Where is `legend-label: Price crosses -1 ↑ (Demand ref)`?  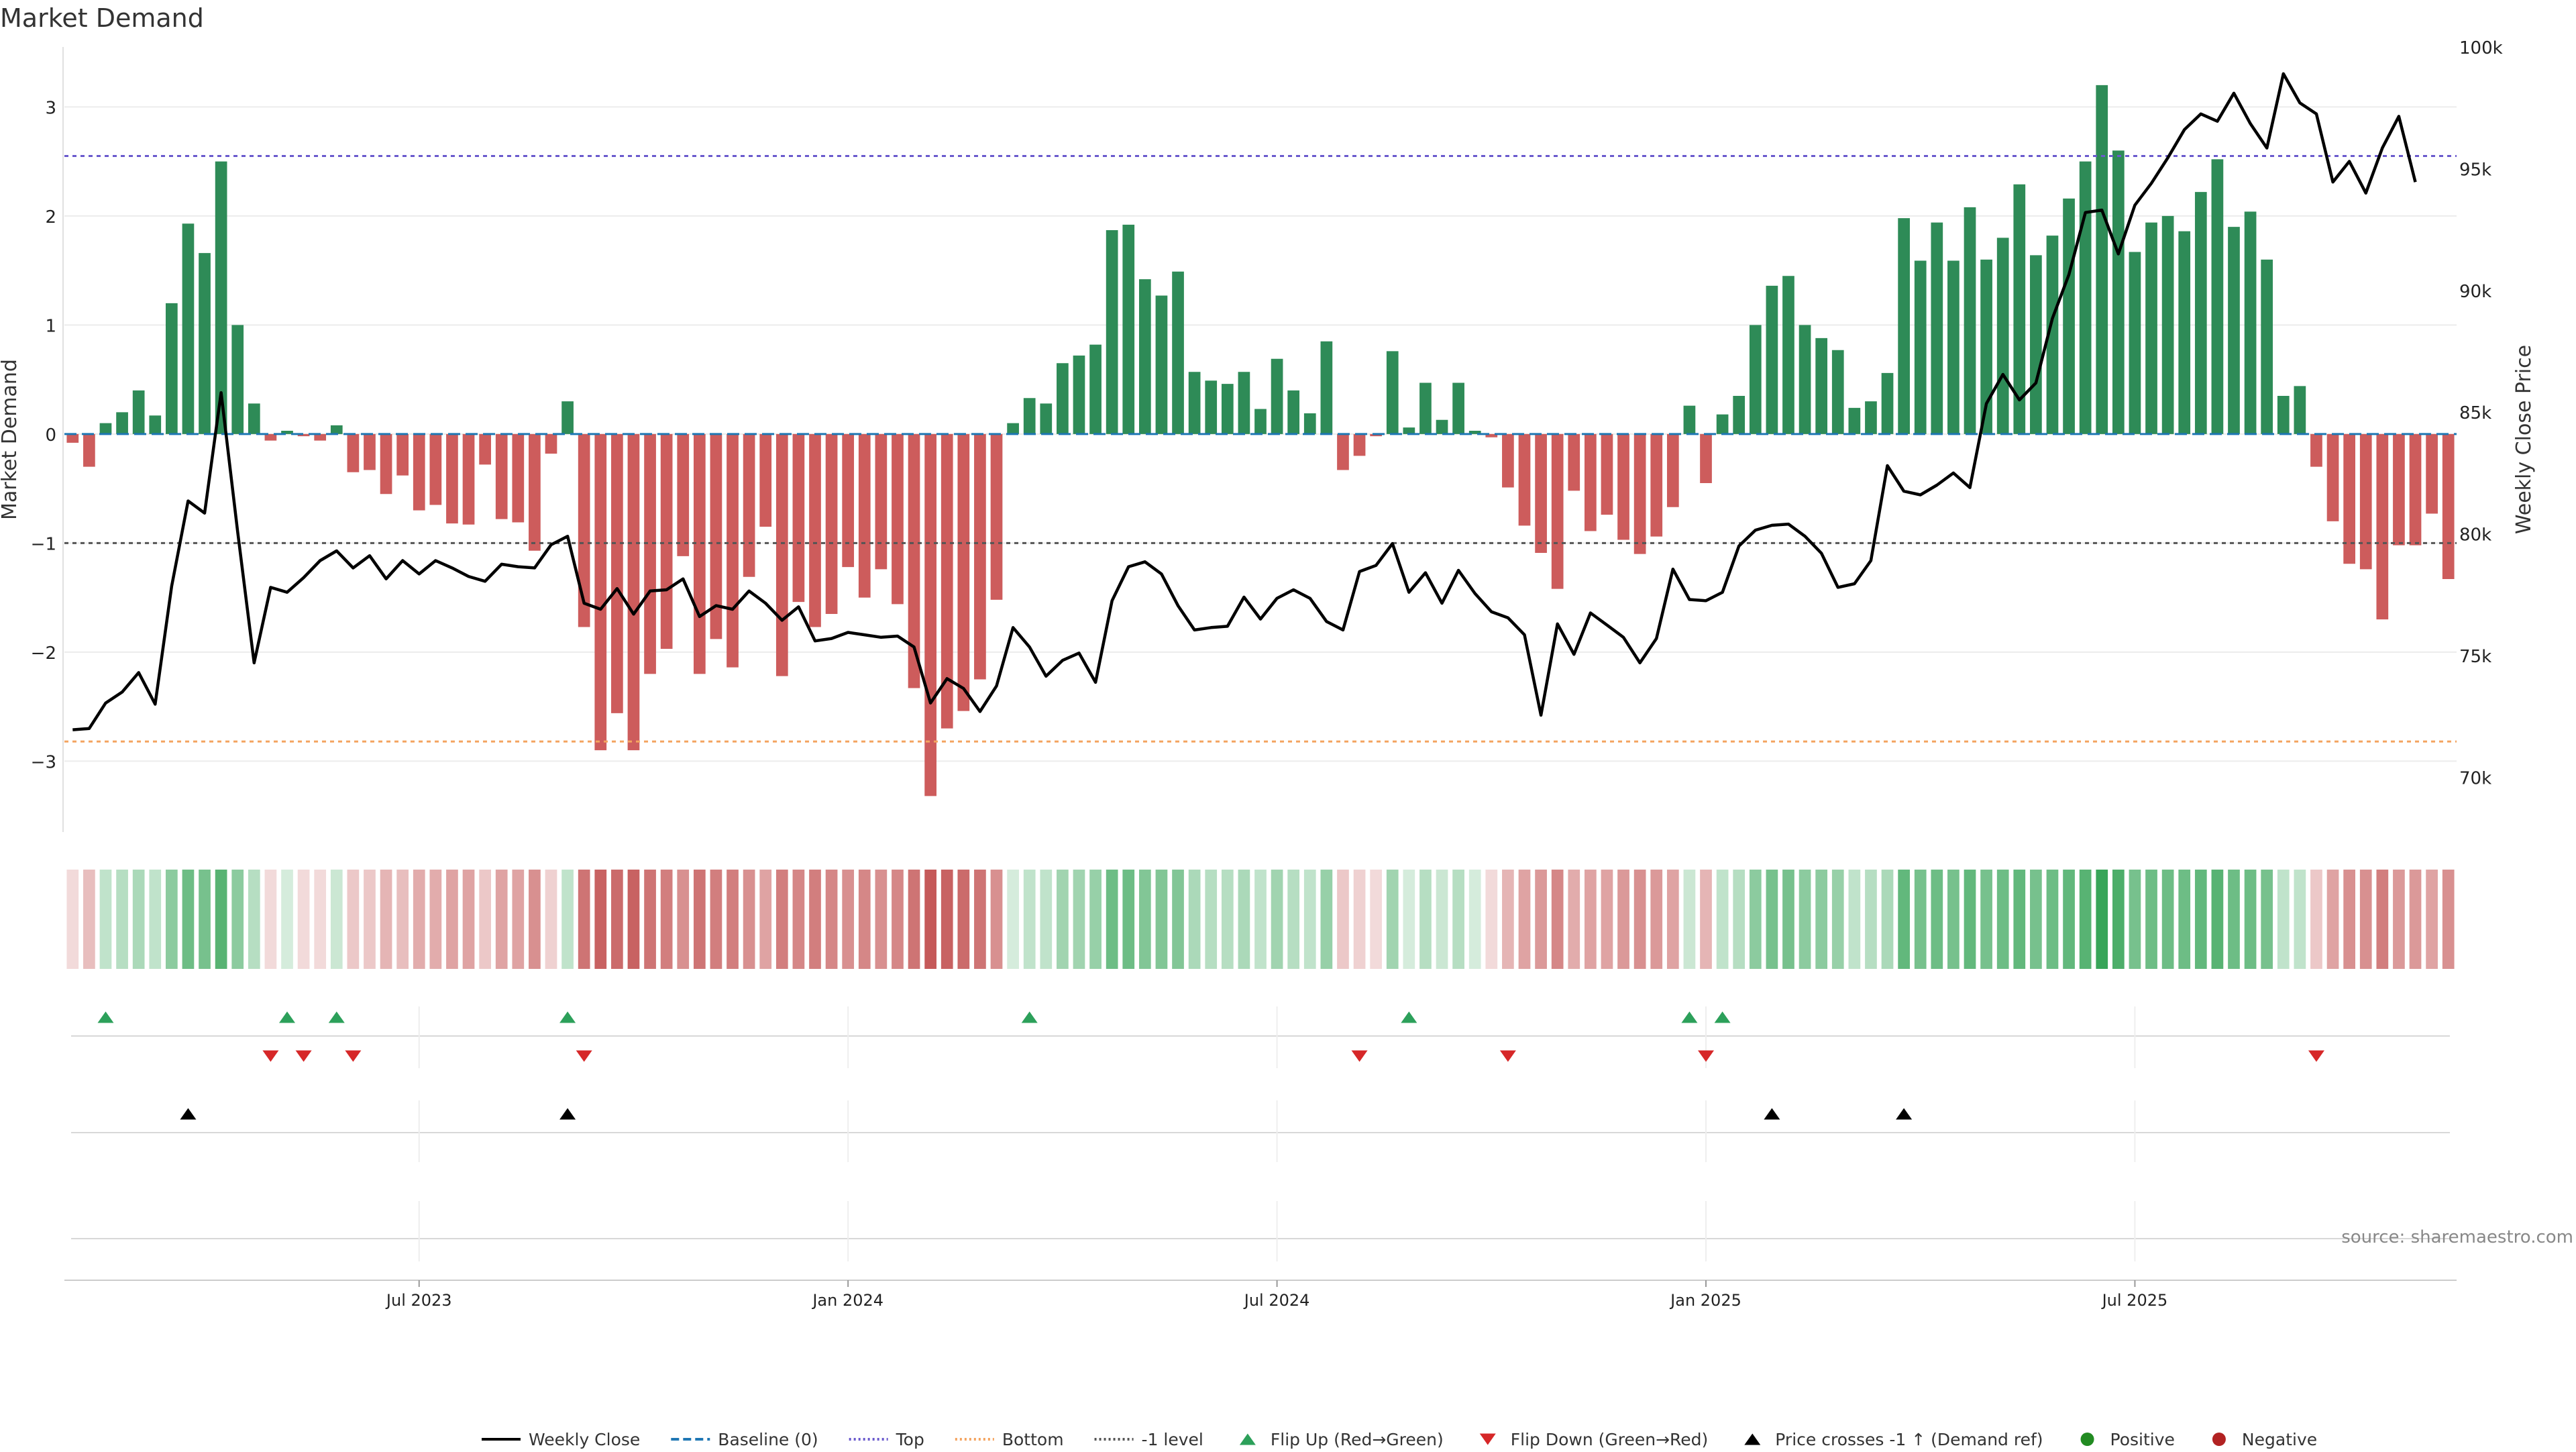
legend-label: Price crosses -1 ↑ (Demand ref) is located at coordinates (1909, 1439).